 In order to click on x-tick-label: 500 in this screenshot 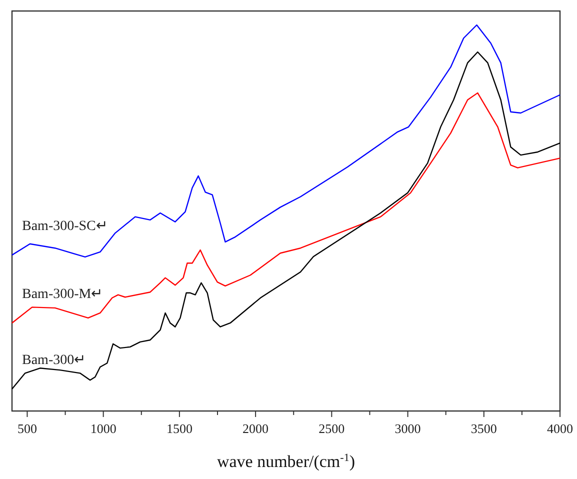, I will do `click(27, 428)`.